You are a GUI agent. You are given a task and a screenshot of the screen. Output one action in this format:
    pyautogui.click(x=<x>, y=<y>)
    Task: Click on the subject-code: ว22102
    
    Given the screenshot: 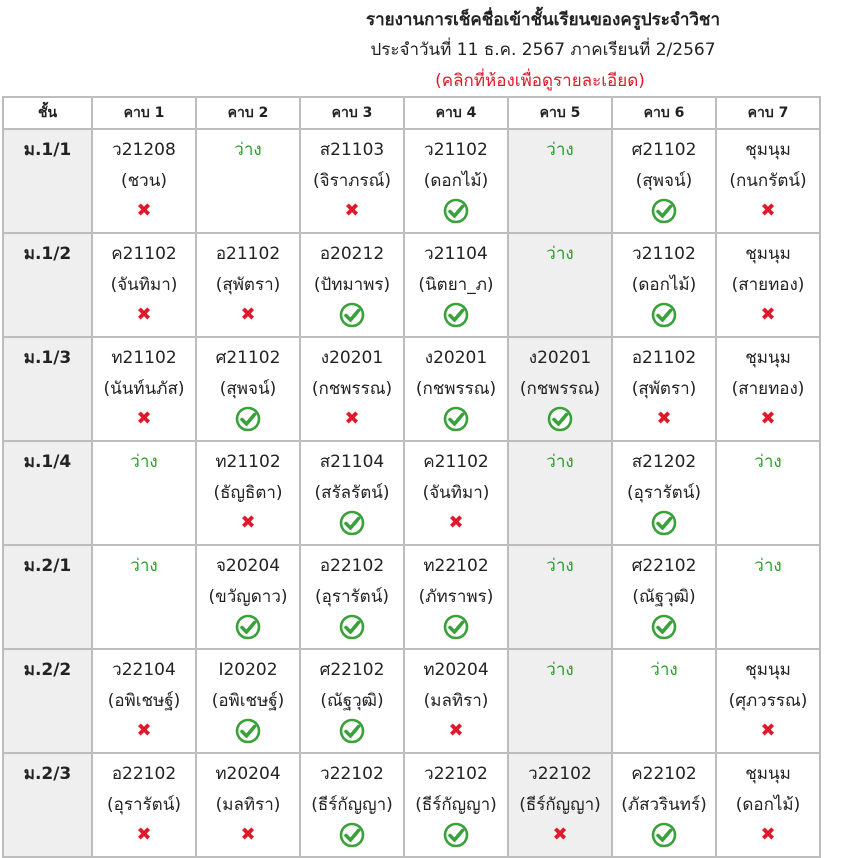 What is the action you would take?
    pyautogui.click(x=560, y=774)
    